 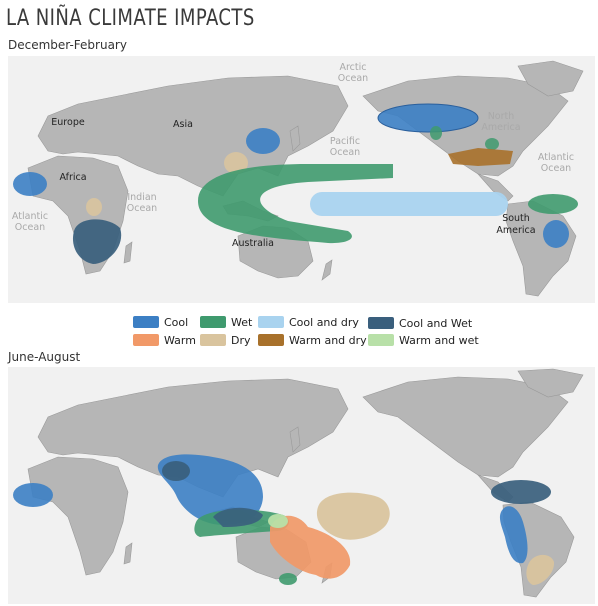 I want to click on region-warm-eastern-australia, so click(x=310, y=547).